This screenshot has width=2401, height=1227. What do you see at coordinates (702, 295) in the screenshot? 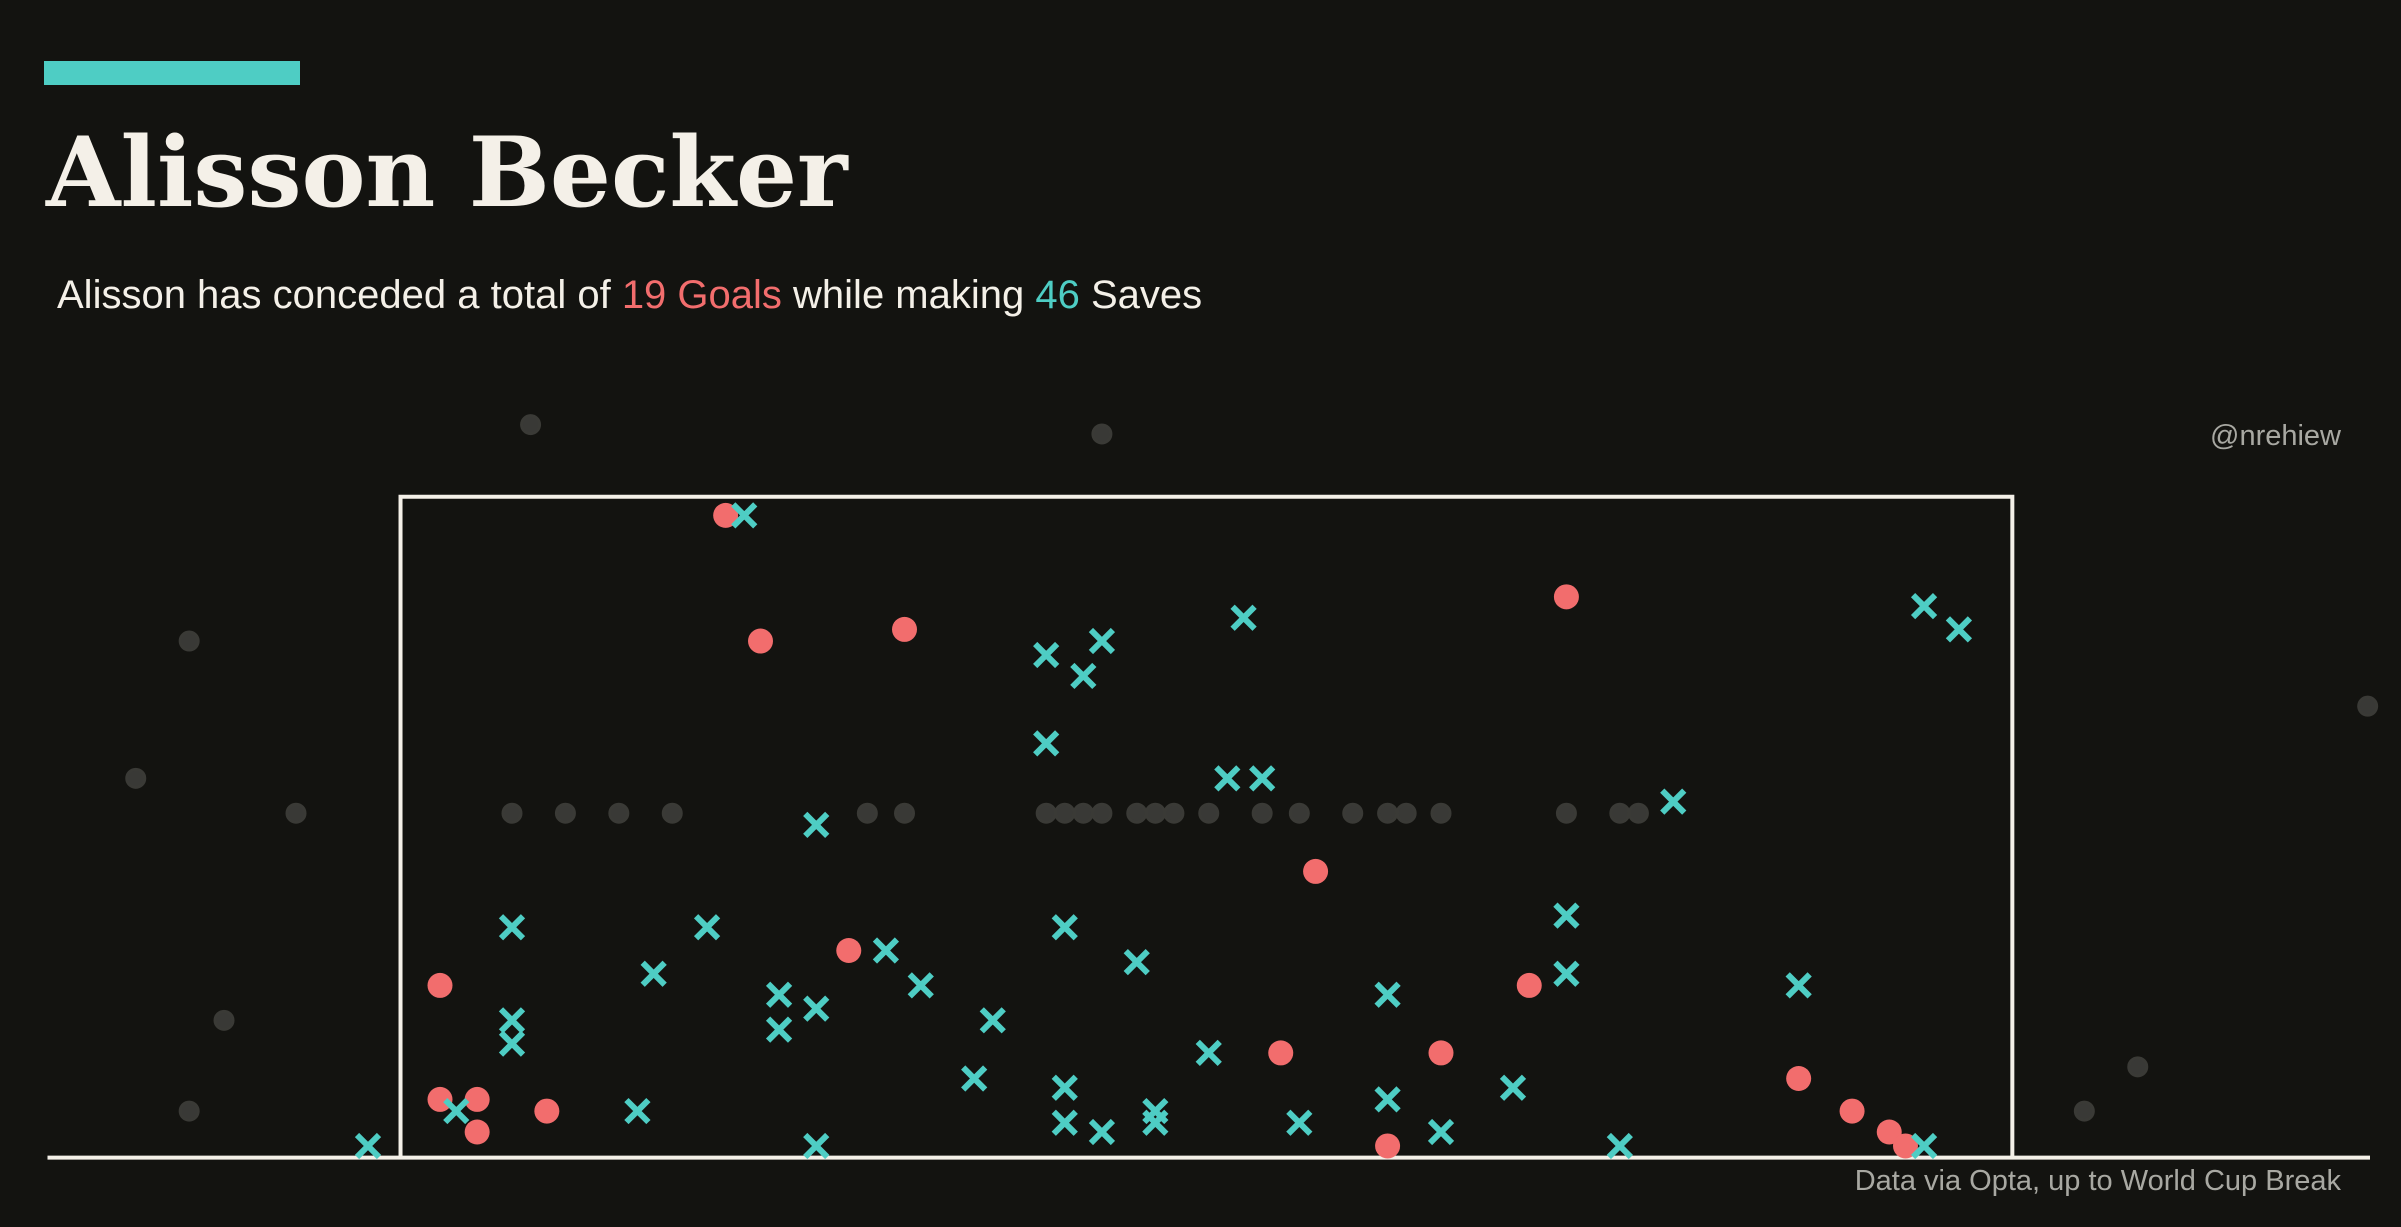
I see `subtitle-part: 19 Goals` at bounding box center [702, 295].